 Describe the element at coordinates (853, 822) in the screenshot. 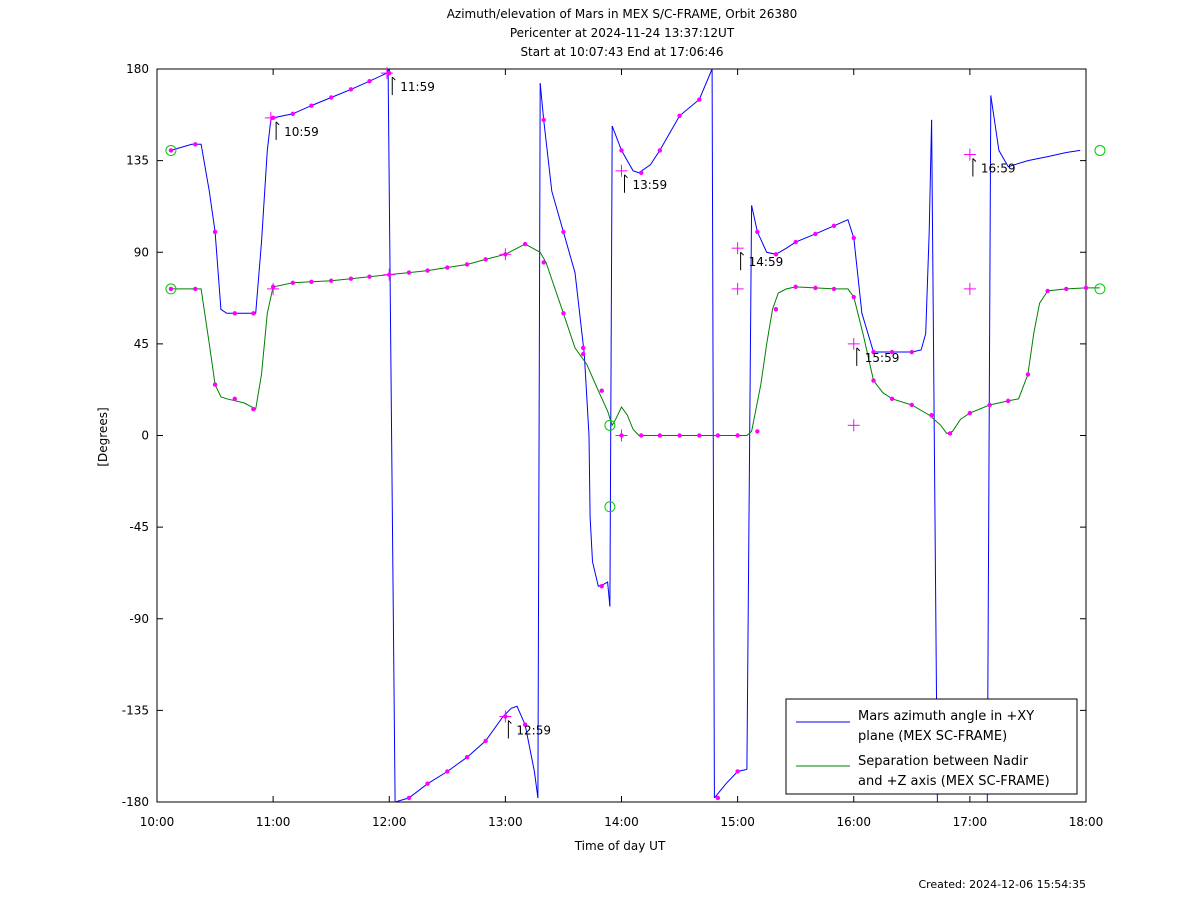

I see `x-tick-label: 16:00` at that location.